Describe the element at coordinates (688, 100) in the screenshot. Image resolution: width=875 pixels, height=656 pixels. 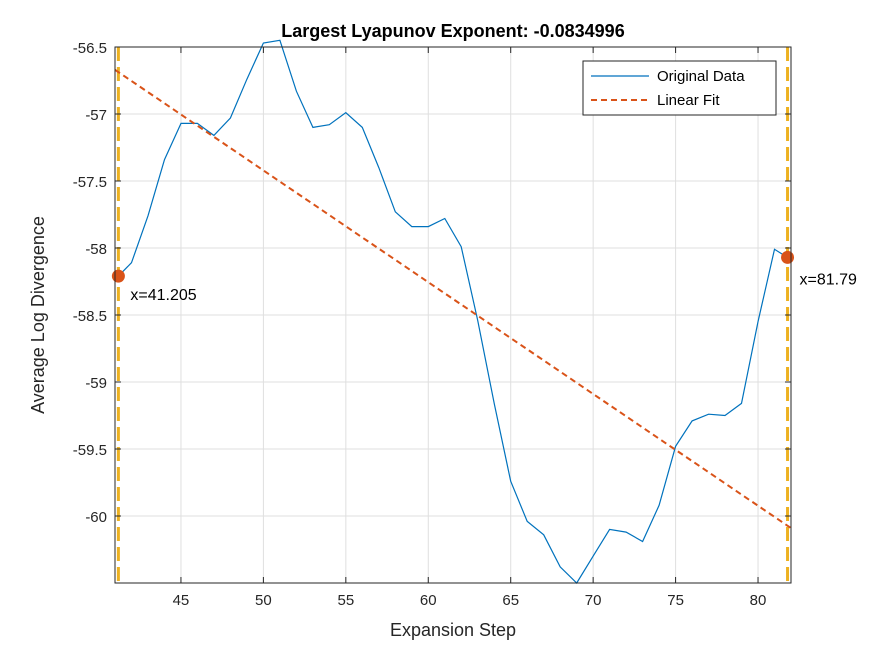
I see `legend-entry-linear-fit: Linear Fit` at that location.